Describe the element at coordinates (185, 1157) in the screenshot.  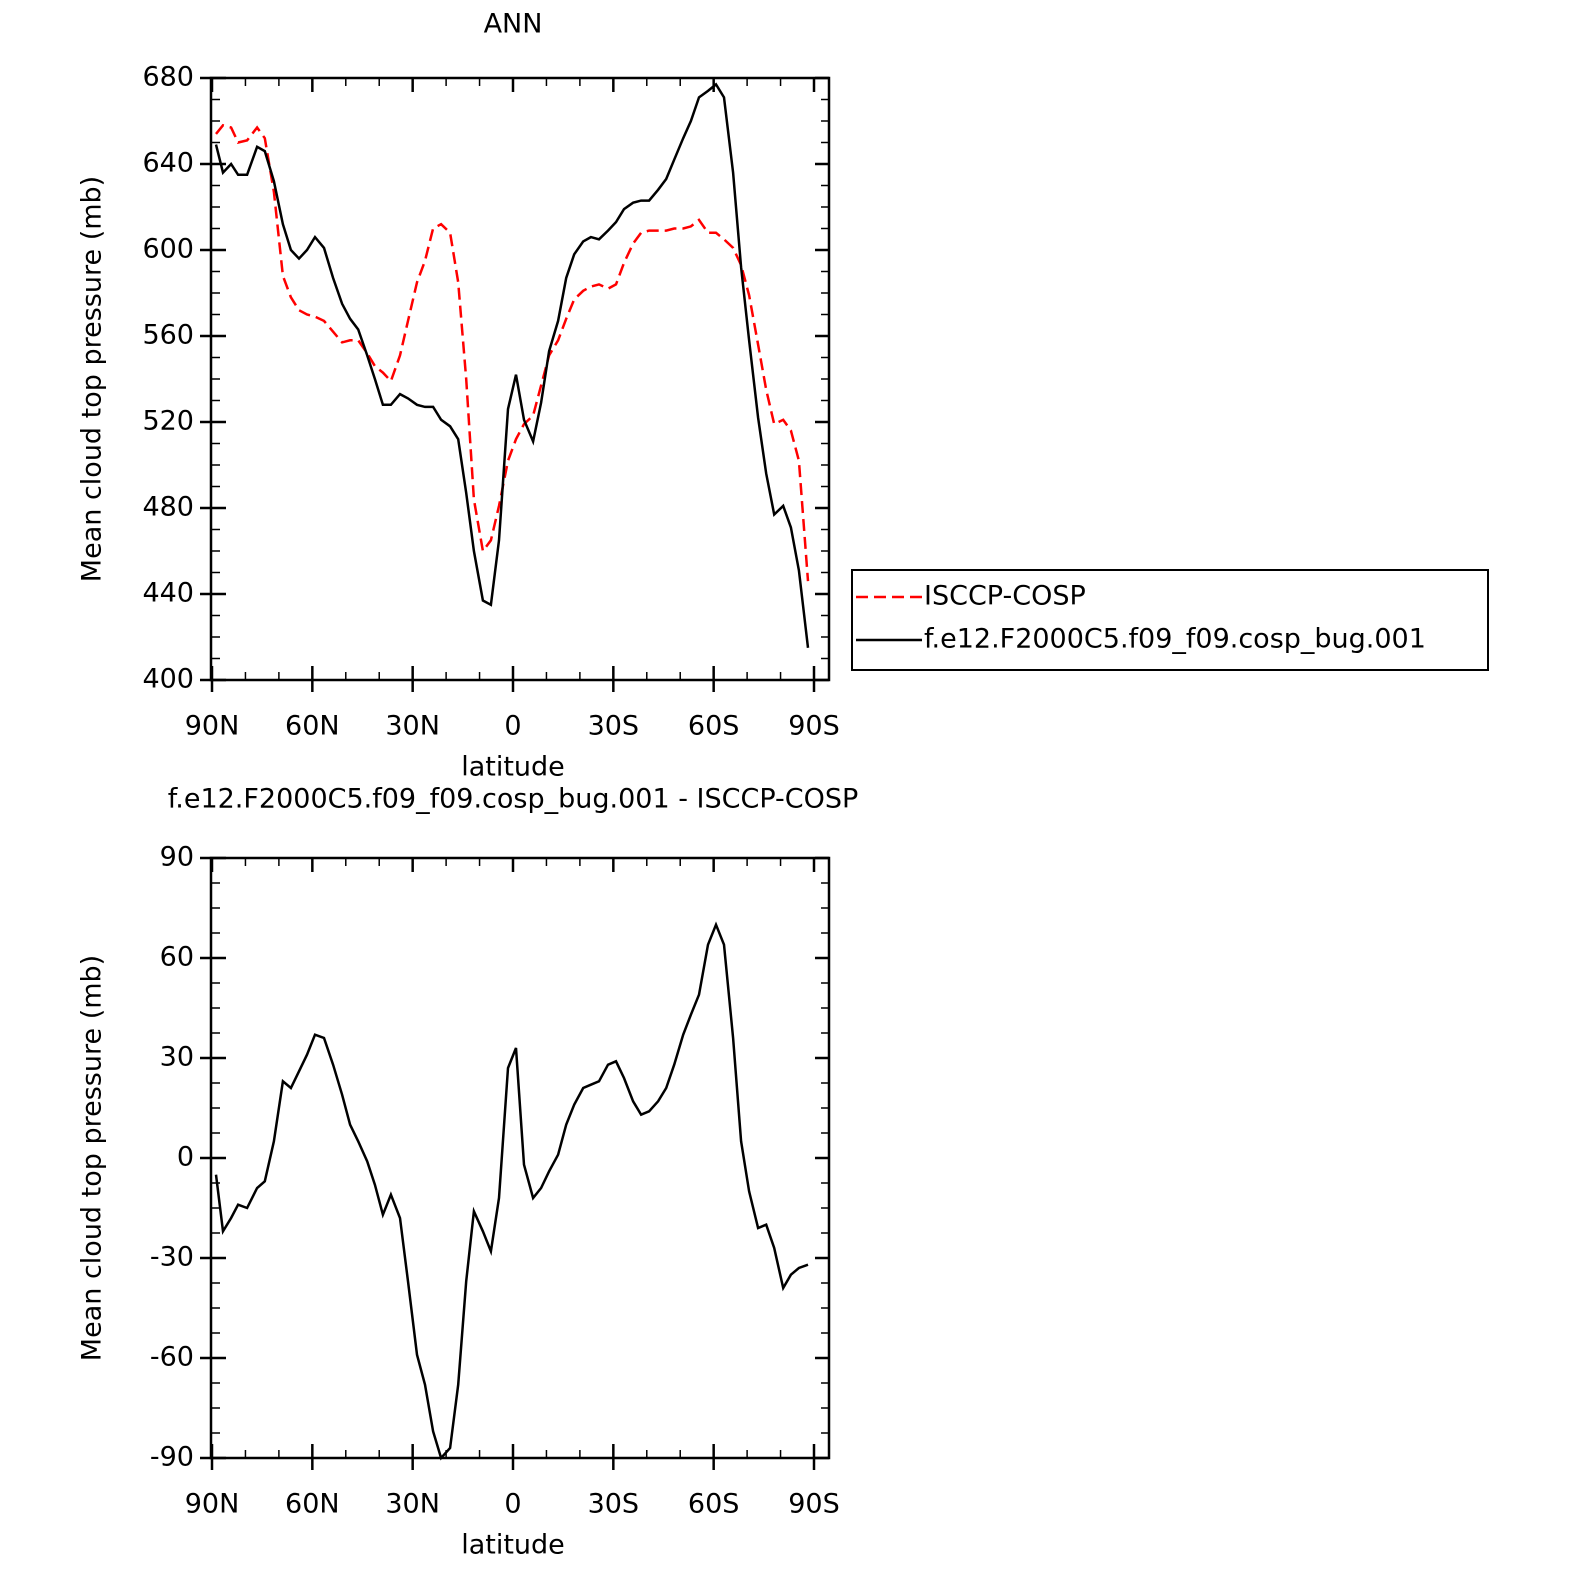
I see `y-tick-label: 0` at that location.